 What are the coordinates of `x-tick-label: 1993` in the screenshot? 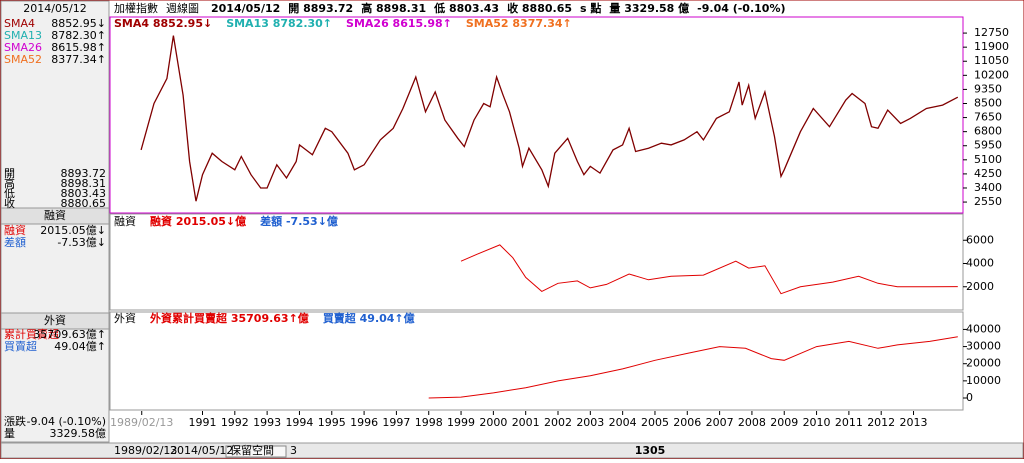 It's located at (267, 422).